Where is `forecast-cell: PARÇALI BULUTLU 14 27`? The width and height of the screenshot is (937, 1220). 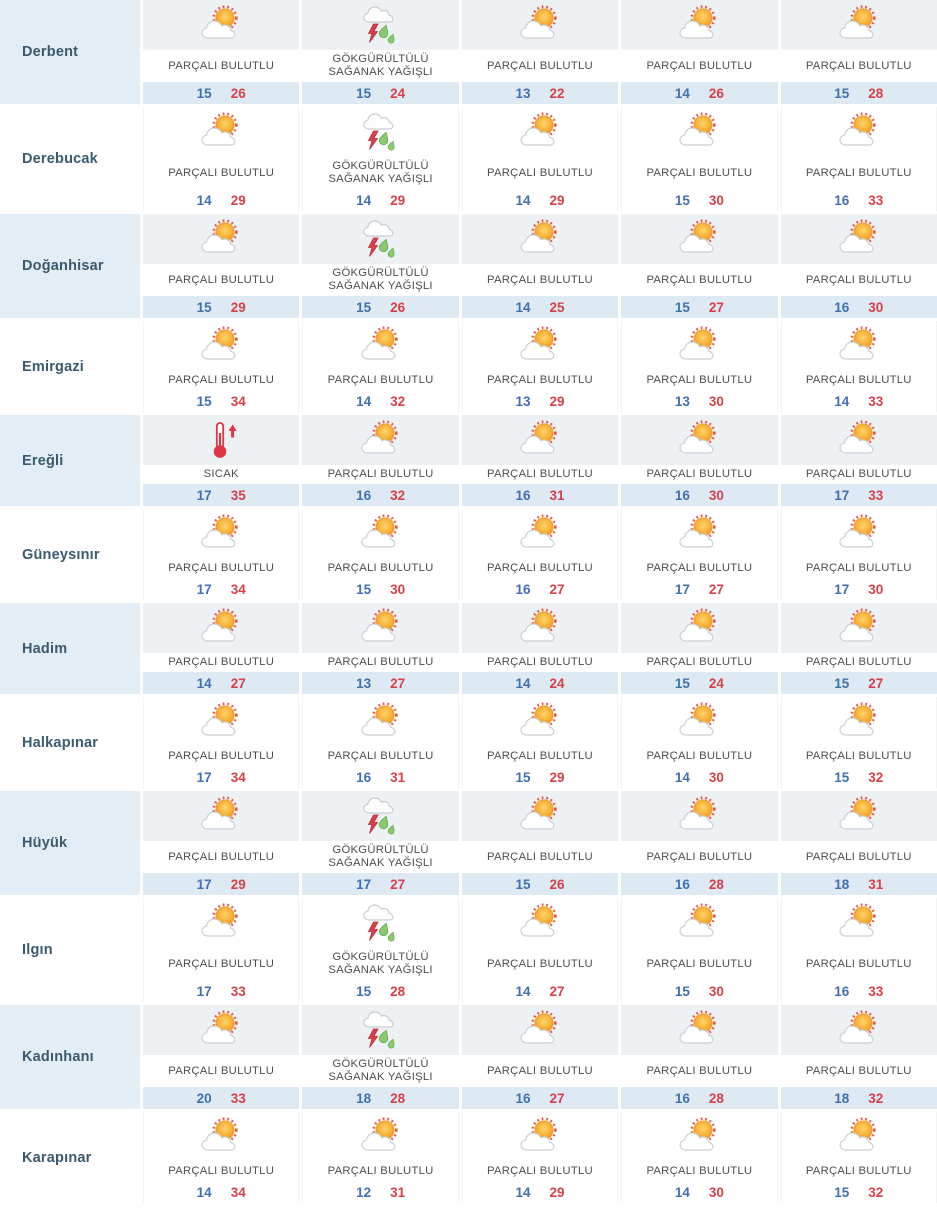
forecast-cell: PARÇALI BULUTLU 14 27 is located at coordinates (540, 950).